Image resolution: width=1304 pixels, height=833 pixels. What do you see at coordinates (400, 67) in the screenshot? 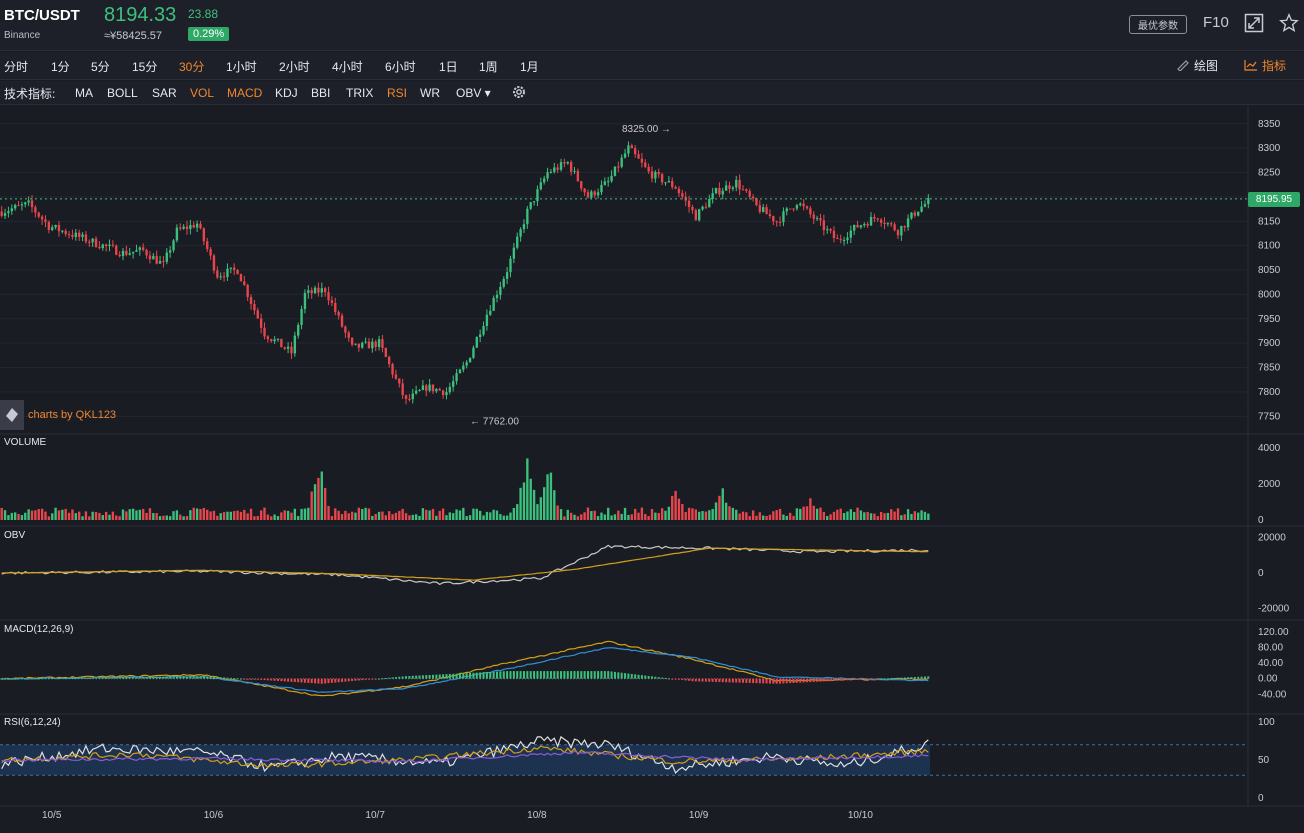
I see `period-tab: 6小时` at bounding box center [400, 67].